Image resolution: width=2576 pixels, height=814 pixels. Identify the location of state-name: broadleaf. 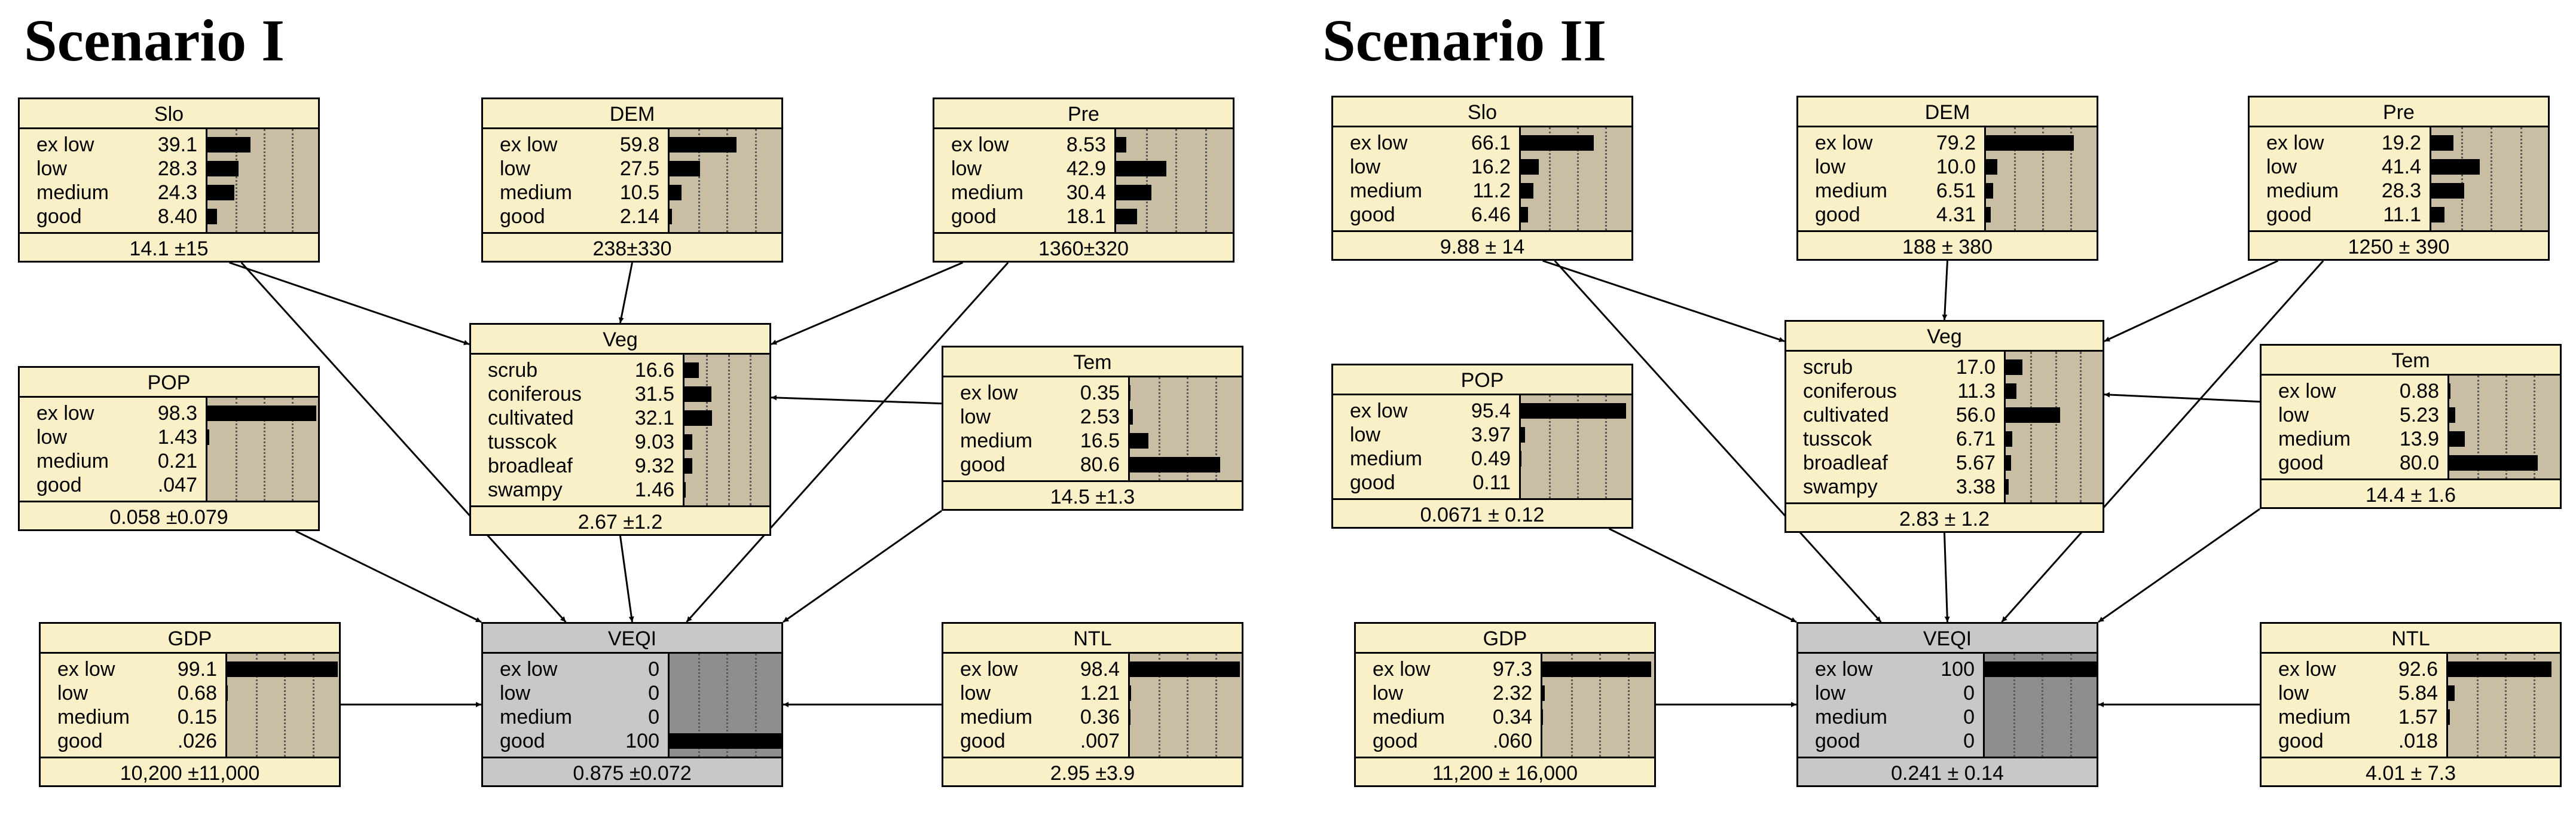
(531, 466).